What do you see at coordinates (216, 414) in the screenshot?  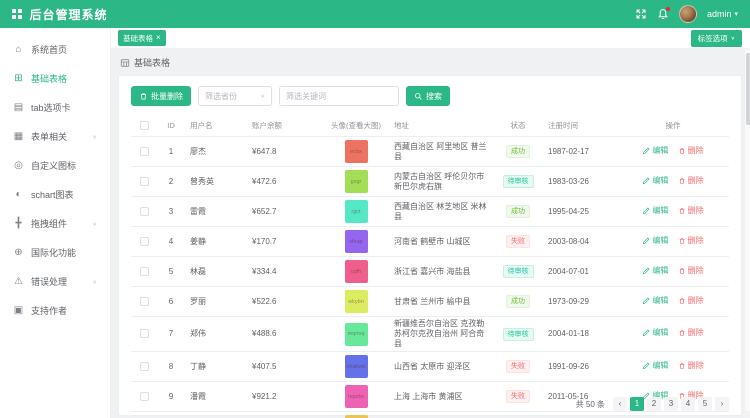 I see `cell-username: 姚芳` at bounding box center [216, 414].